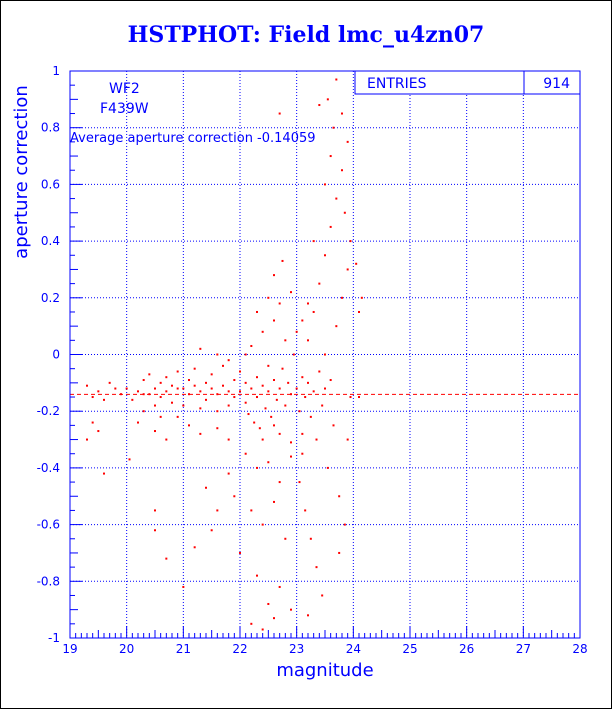  I want to click on y-axis-label: aperture correction, so click(21, 172).